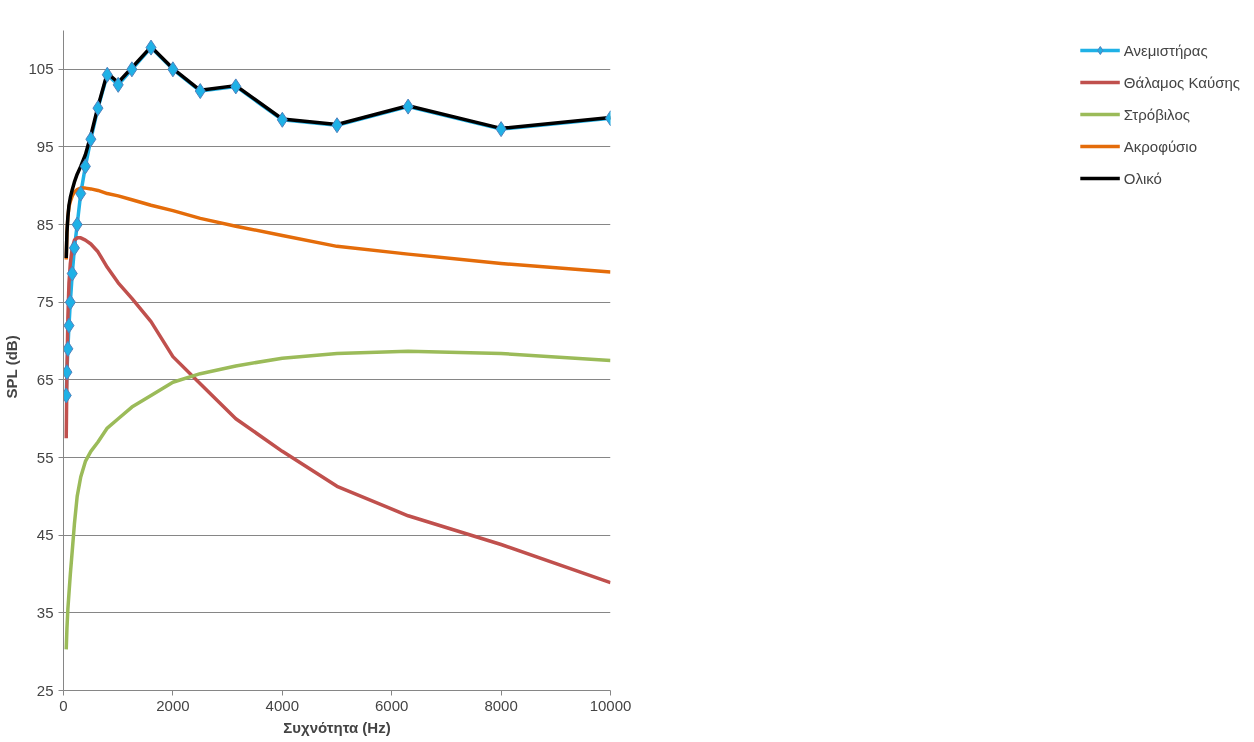 This screenshot has width=1254, height=742. Describe the element at coordinates (1160, 146) in the screenshot. I see `legend-label: Ακροφύσιο` at that location.